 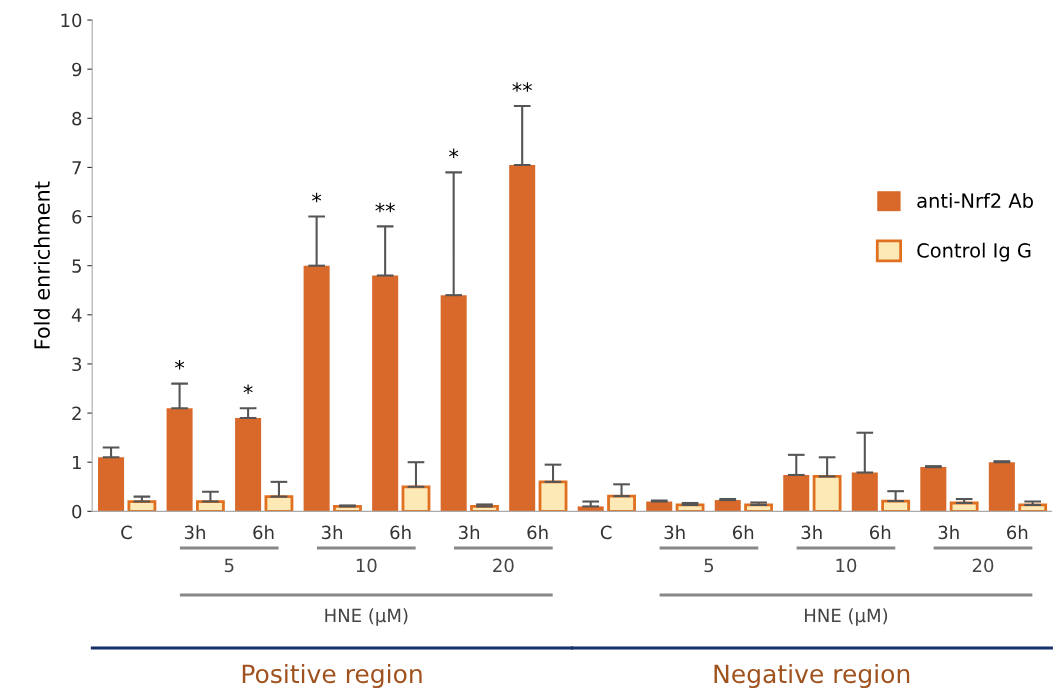 What do you see at coordinates (77, 217) in the screenshot?
I see `y-tick-label: 6` at bounding box center [77, 217].